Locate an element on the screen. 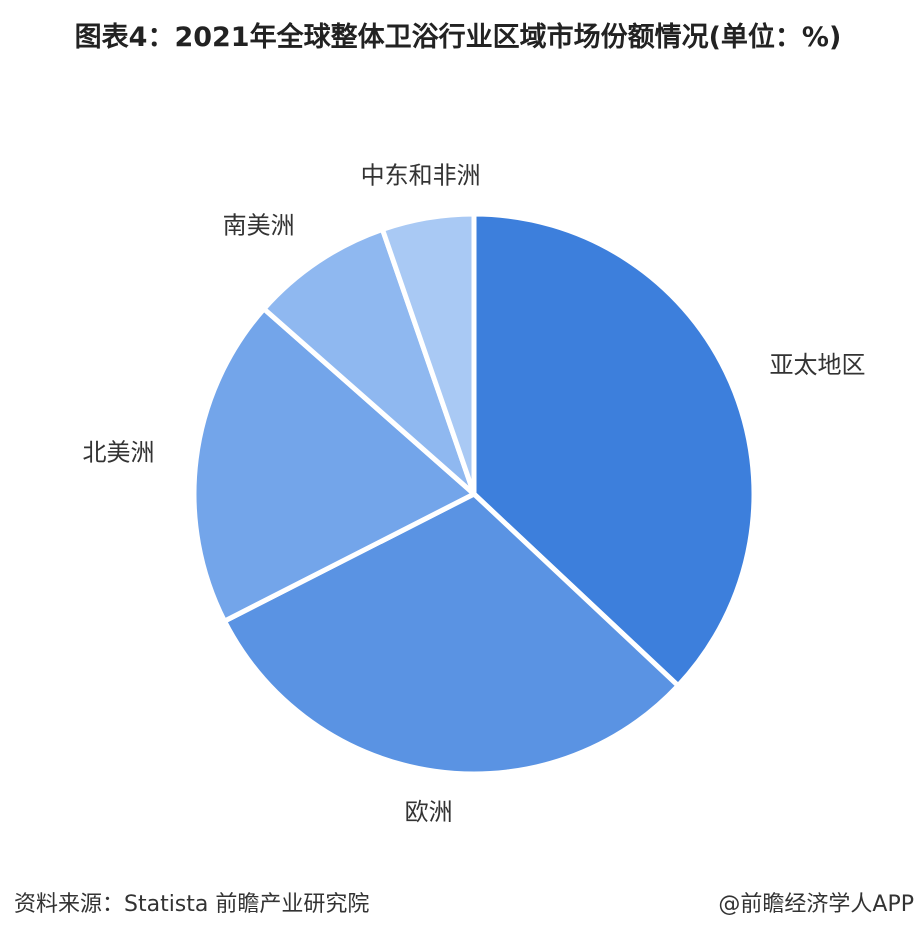  chart-title: 图表4：2021年全球整体卫浴行业区域市场份额情况(单位：%) is located at coordinates (458, 37).